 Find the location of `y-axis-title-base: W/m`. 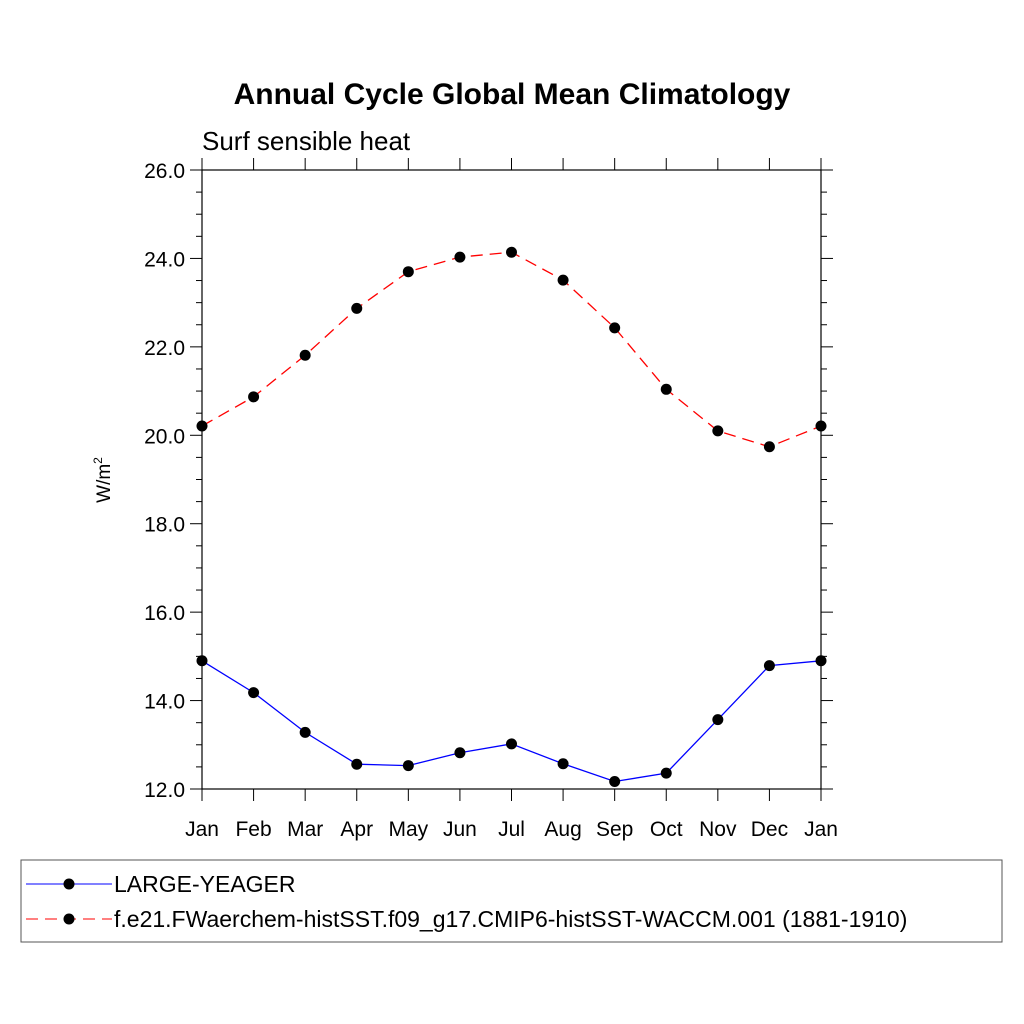

y-axis-title-base: W/m is located at coordinates (104, 483).